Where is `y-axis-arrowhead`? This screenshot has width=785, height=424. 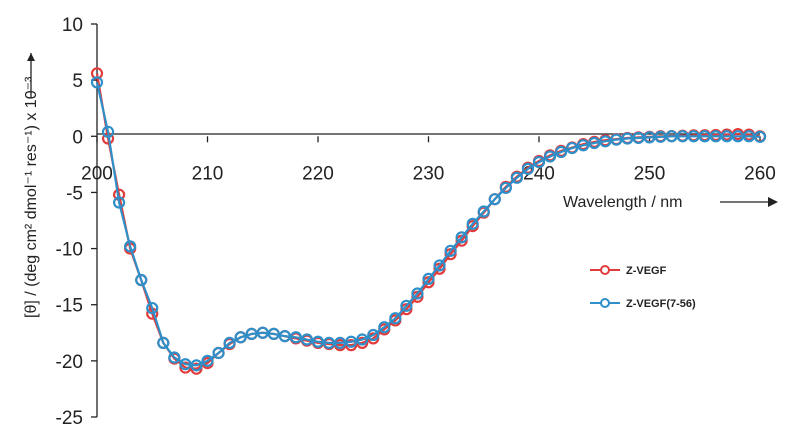 y-axis-arrowhead is located at coordinates (31, 57).